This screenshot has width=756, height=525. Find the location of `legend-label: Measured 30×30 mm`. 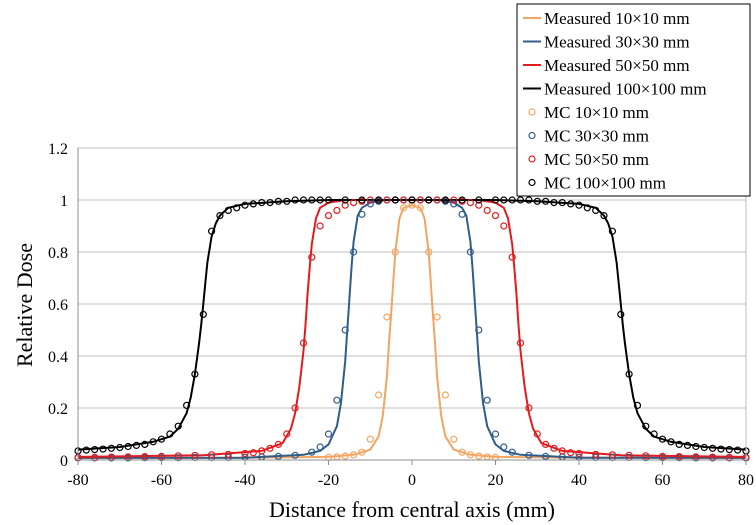

legend-label: Measured 30×30 mm is located at coordinates (617, 42).